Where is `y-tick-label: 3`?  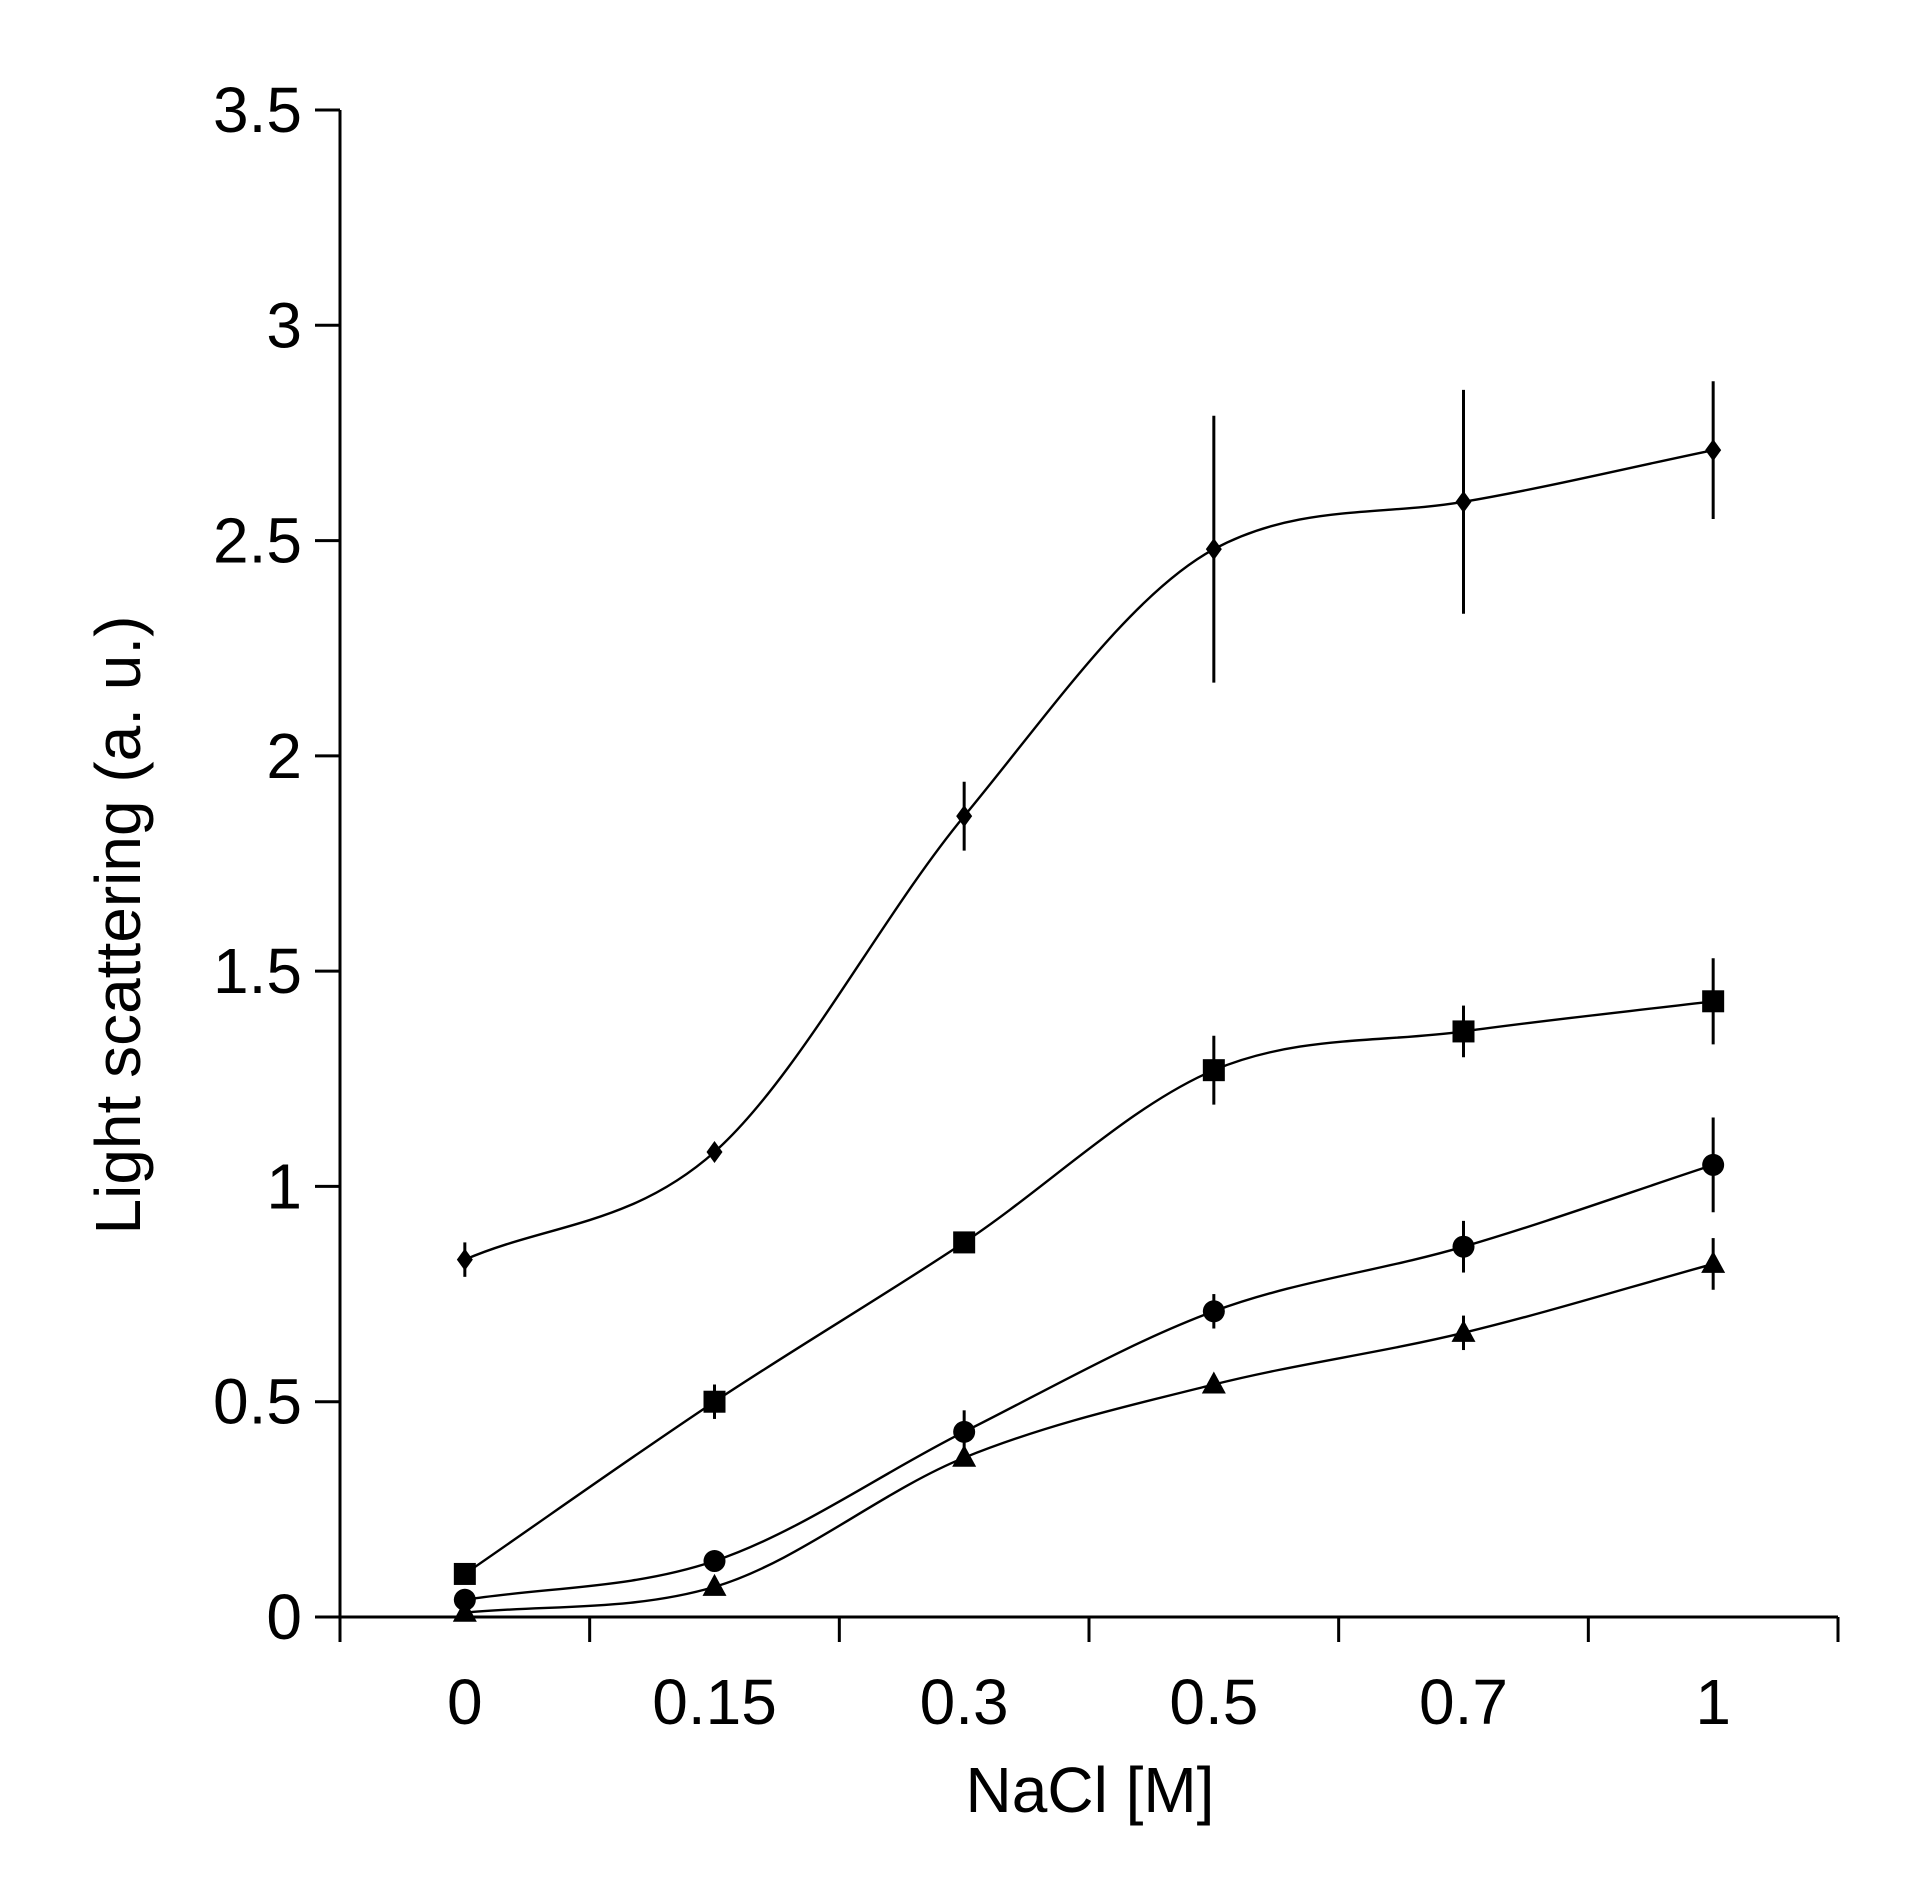 y-tick-label: 3 is located at coordinates (284, 325).